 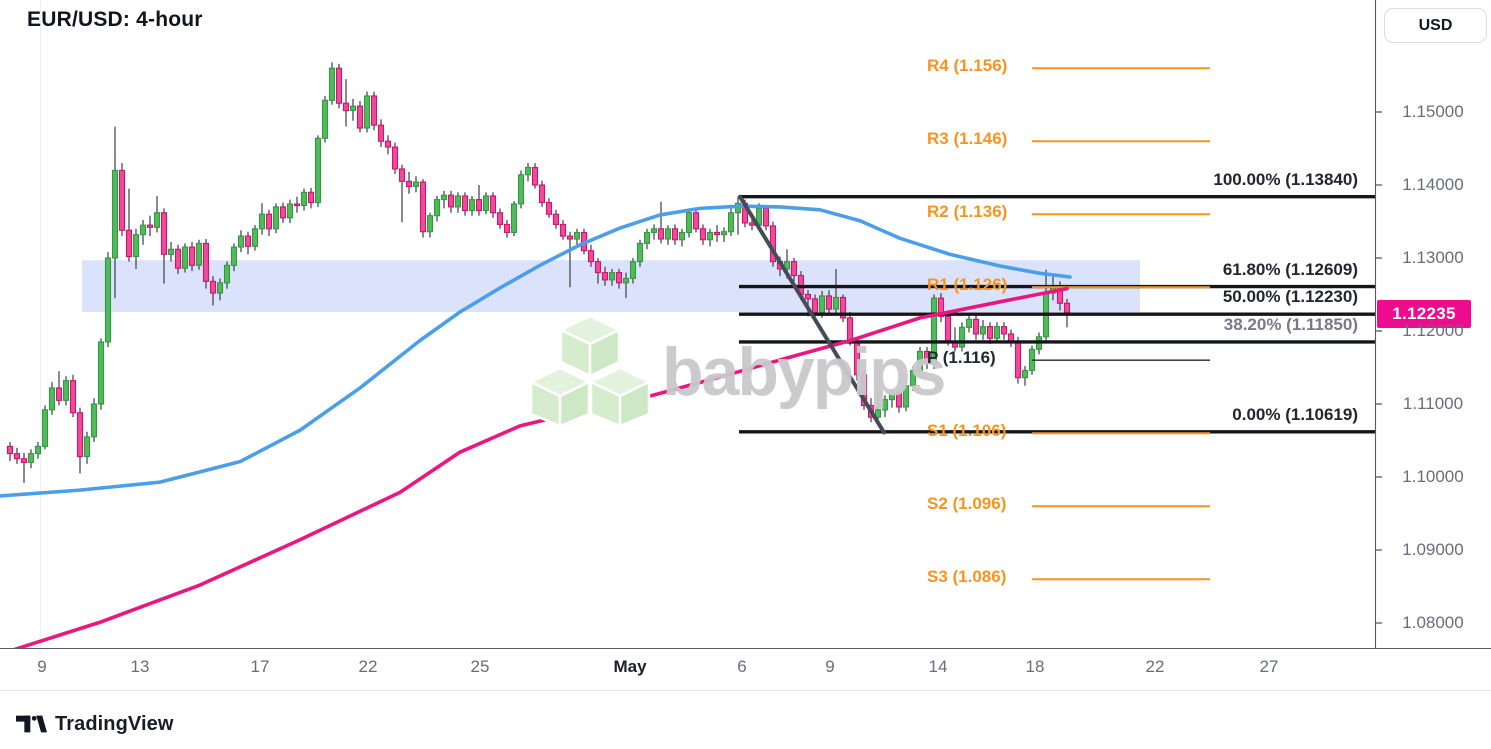 What do you see at coordinates (1433, 476) in the screenshot?
I see `price-axis-label: 1.10000` at bounding box center [1433, 476].